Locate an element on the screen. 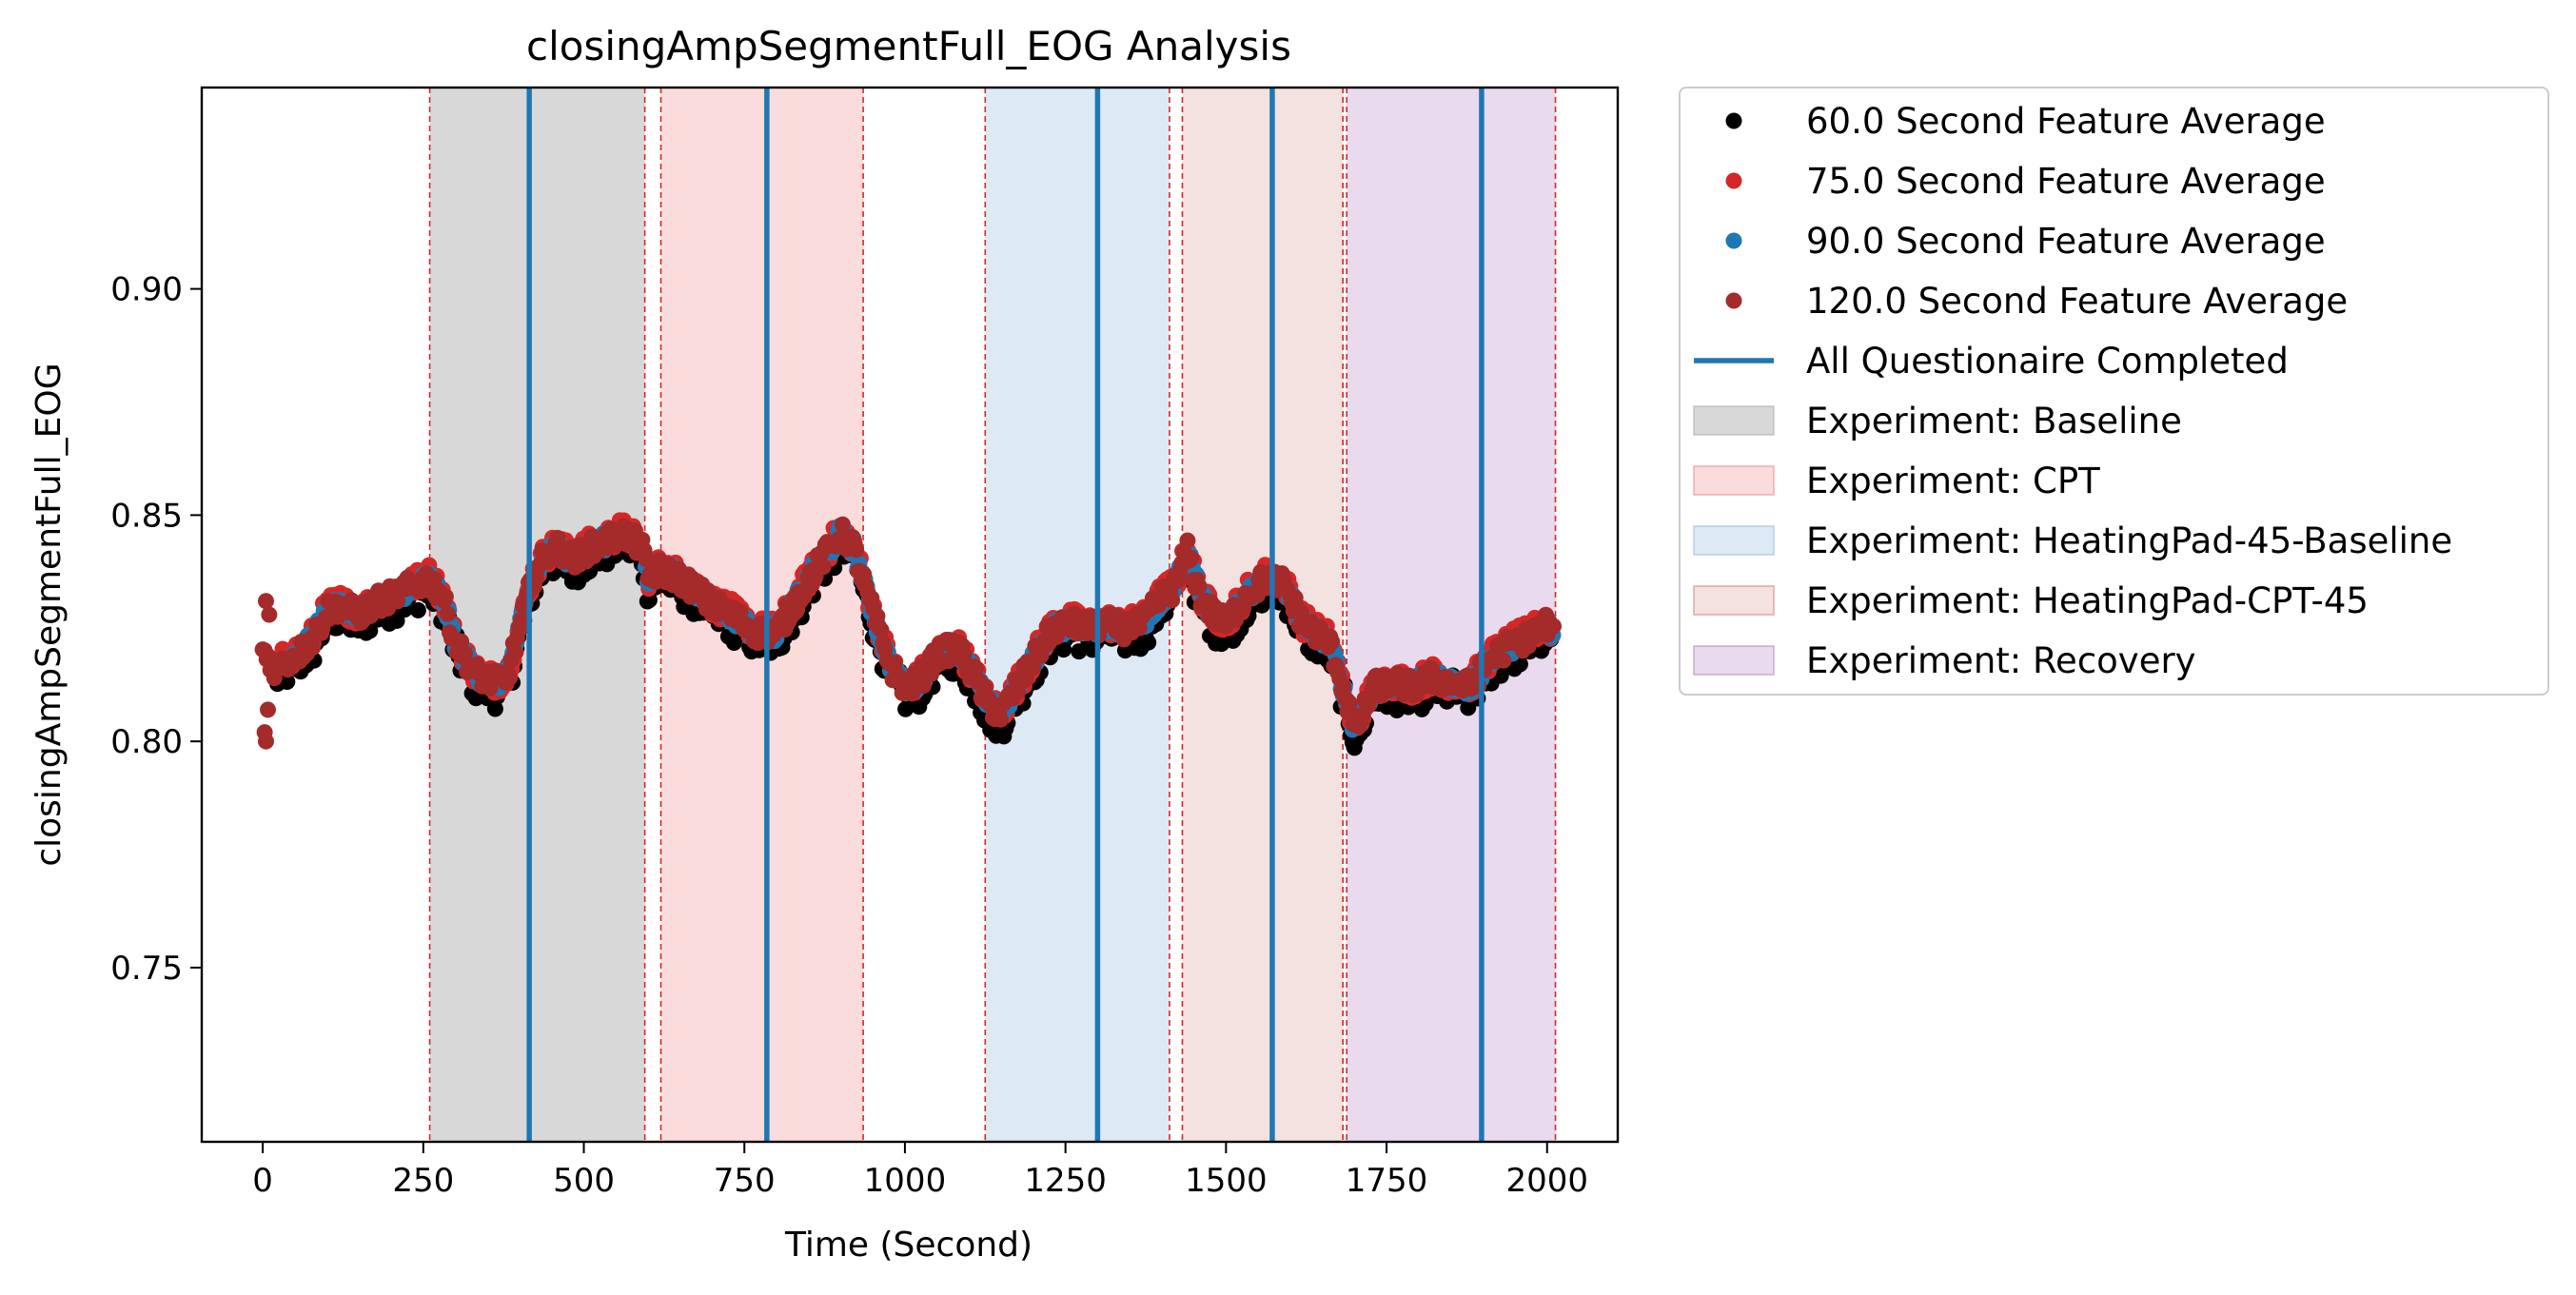 The width and height of the screenshot is (2576, 1295). x-axis-label: Time (Second) is located at coordinates (908, 1245).